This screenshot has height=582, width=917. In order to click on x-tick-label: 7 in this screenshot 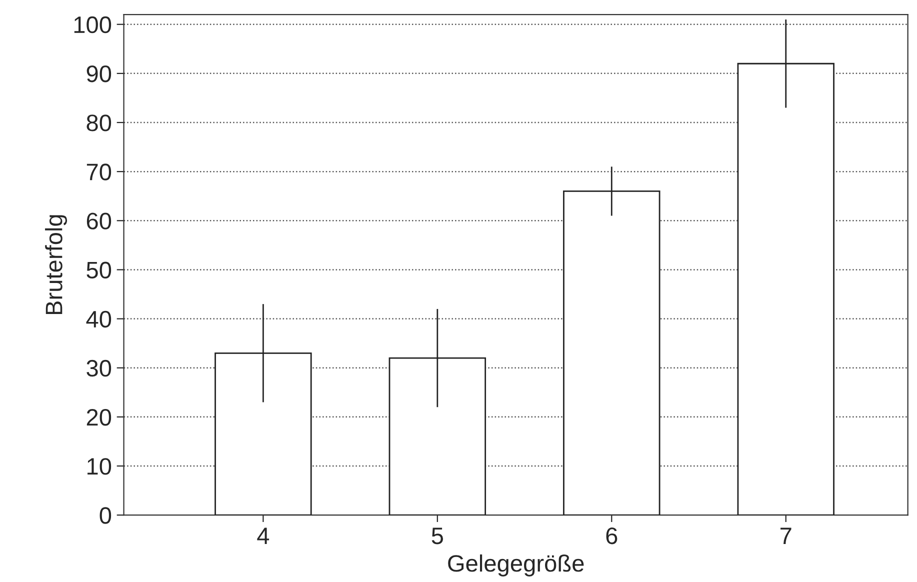, I will do `click(786, 536)`.